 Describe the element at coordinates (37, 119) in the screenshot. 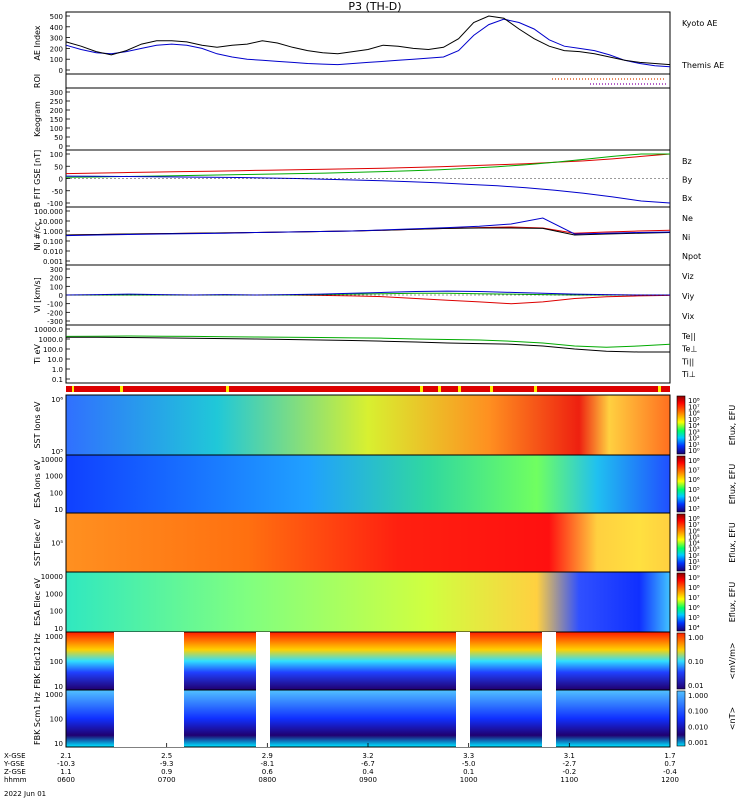

I see `ylabel-keogram: Keogram` at that location.